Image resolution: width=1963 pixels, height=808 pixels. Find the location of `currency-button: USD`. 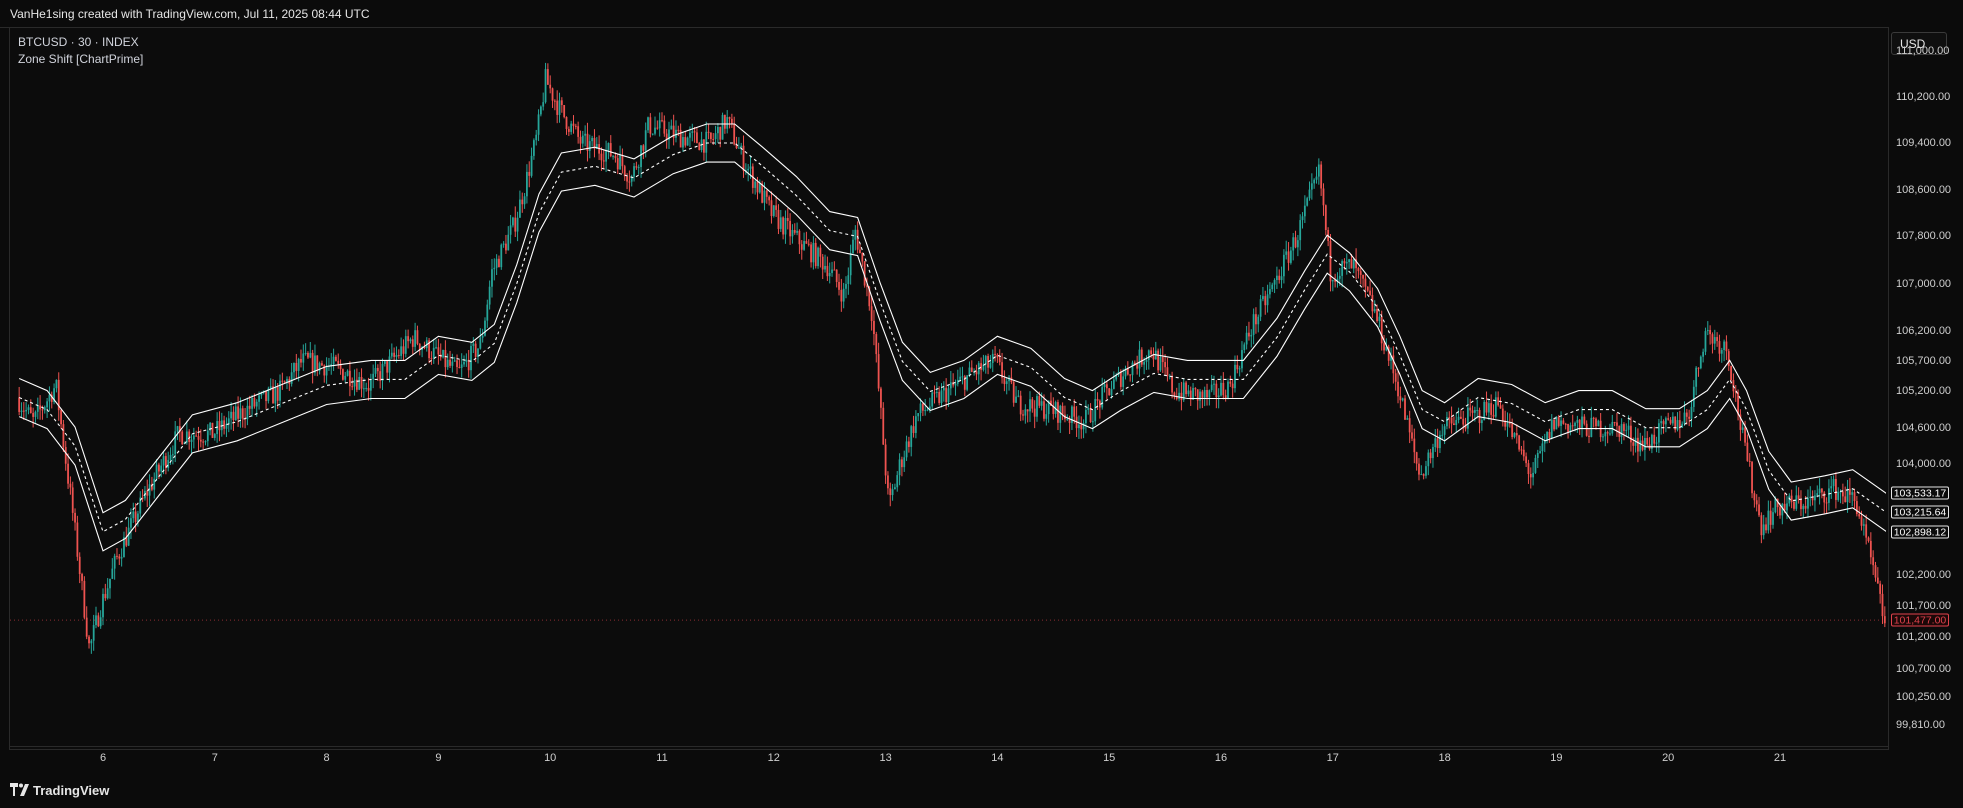

currency-button: USD is located at coordinates (1919, 43).